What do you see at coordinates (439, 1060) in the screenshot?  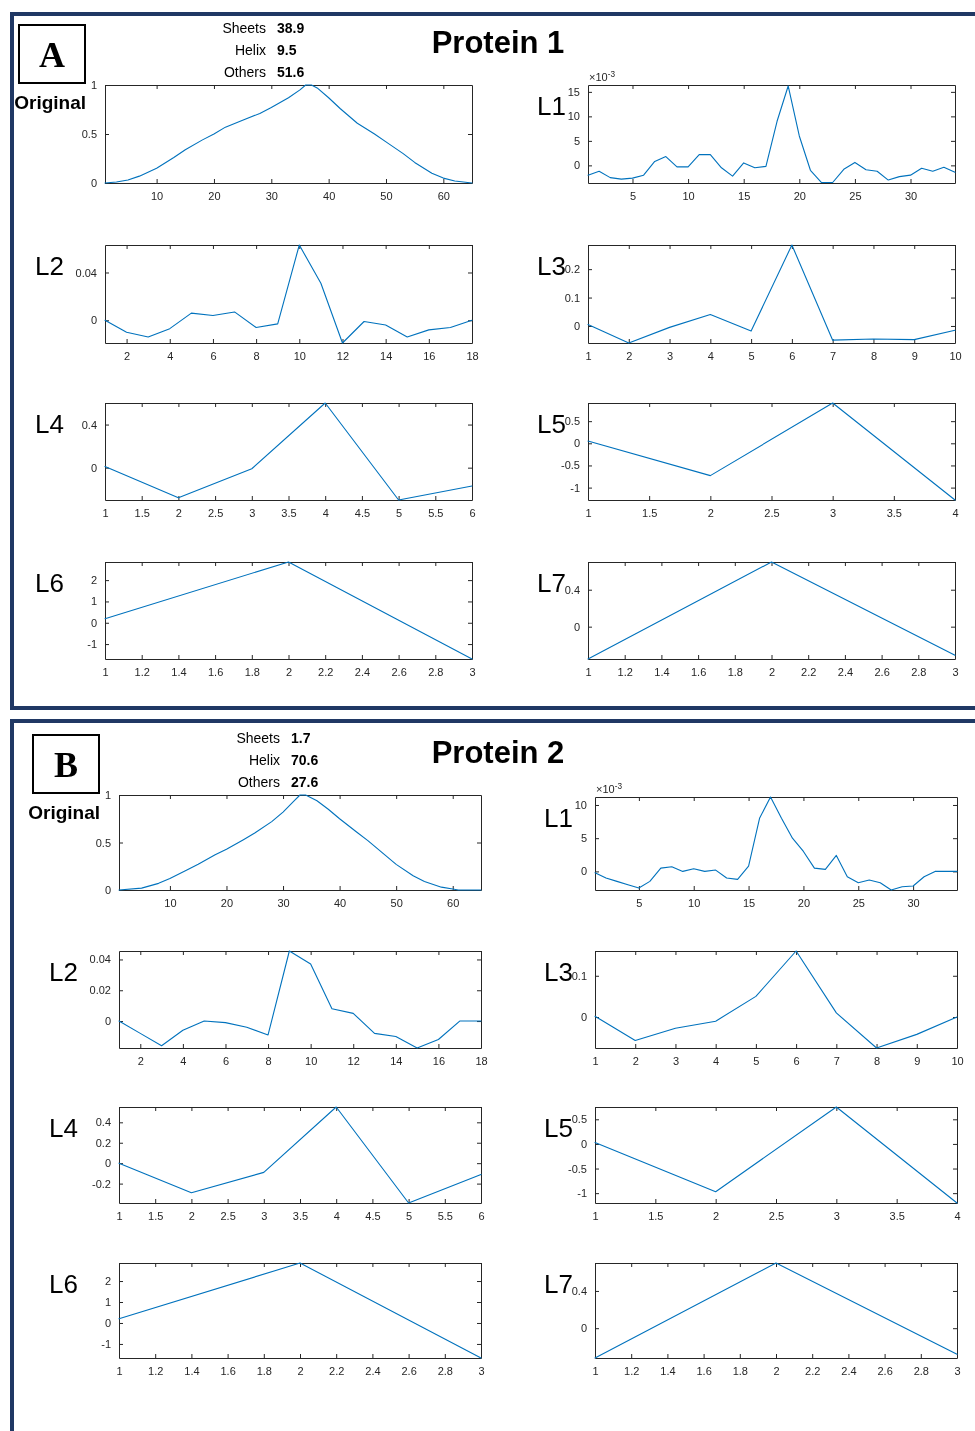 I see `x-tick-label: 16` at bounding box center [439, 1060].